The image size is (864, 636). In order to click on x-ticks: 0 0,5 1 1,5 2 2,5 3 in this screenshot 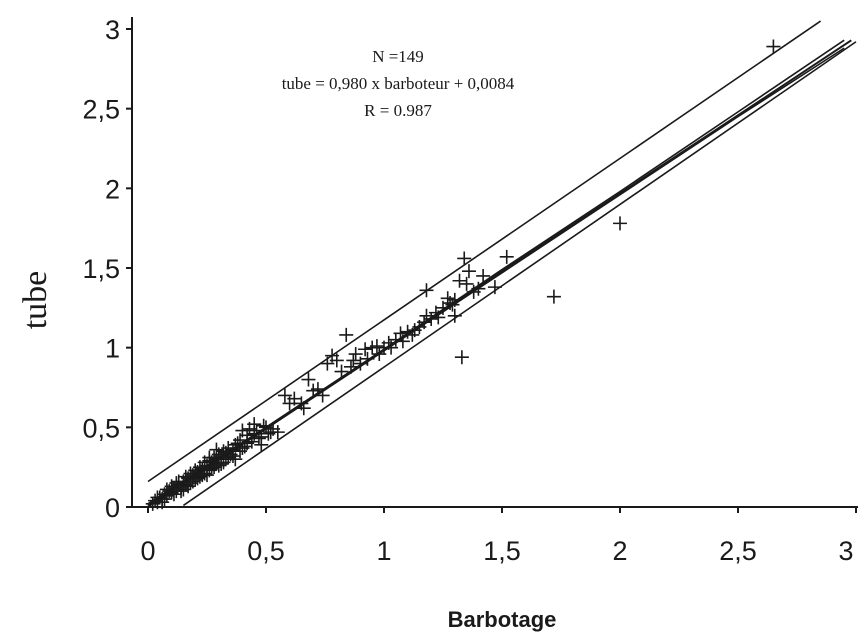, I will do `click(498, 536)`.